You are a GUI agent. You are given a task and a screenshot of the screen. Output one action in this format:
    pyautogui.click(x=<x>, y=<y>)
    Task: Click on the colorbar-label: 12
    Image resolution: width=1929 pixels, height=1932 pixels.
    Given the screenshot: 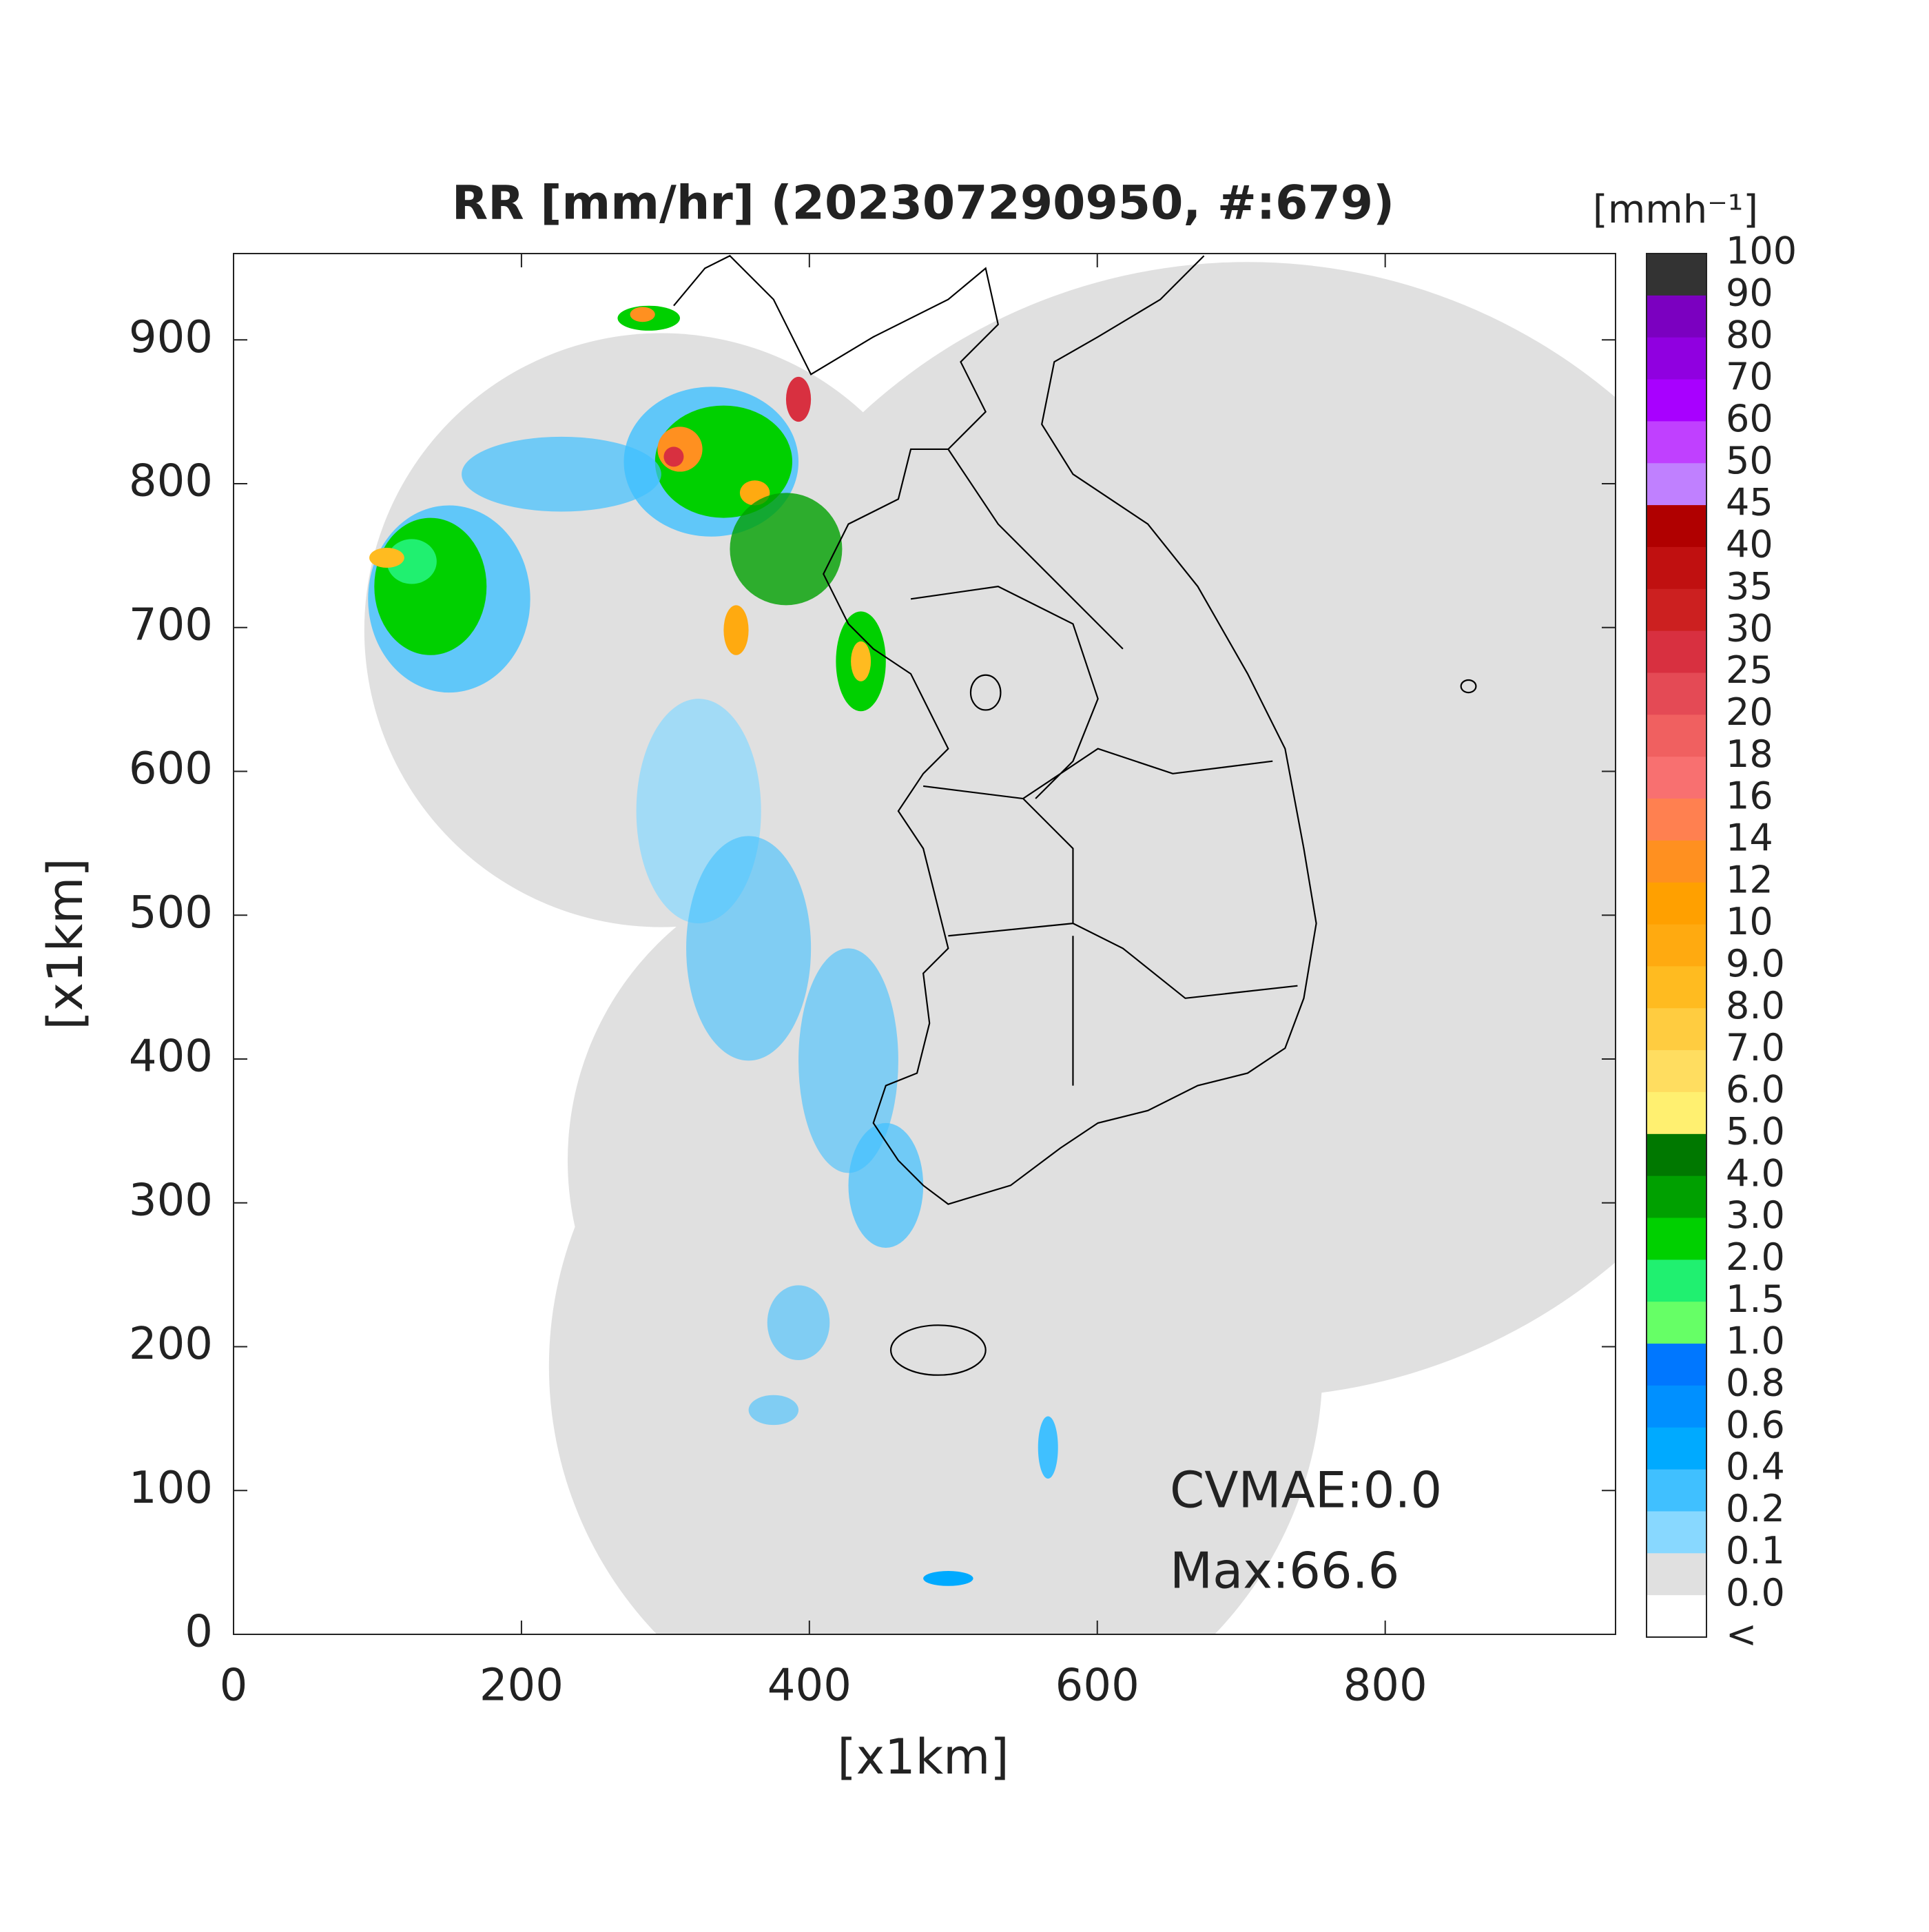 What is the action you would take?
    pyautogui.click(x=1749, y=879)
    